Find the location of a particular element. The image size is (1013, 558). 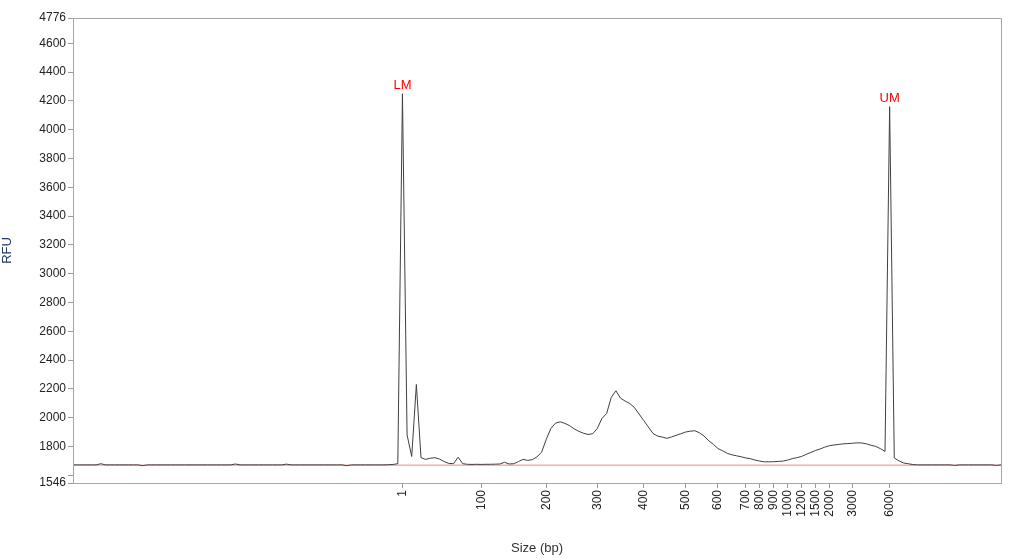

y-tick-label: 3000 is located at coordinates (53, 272).